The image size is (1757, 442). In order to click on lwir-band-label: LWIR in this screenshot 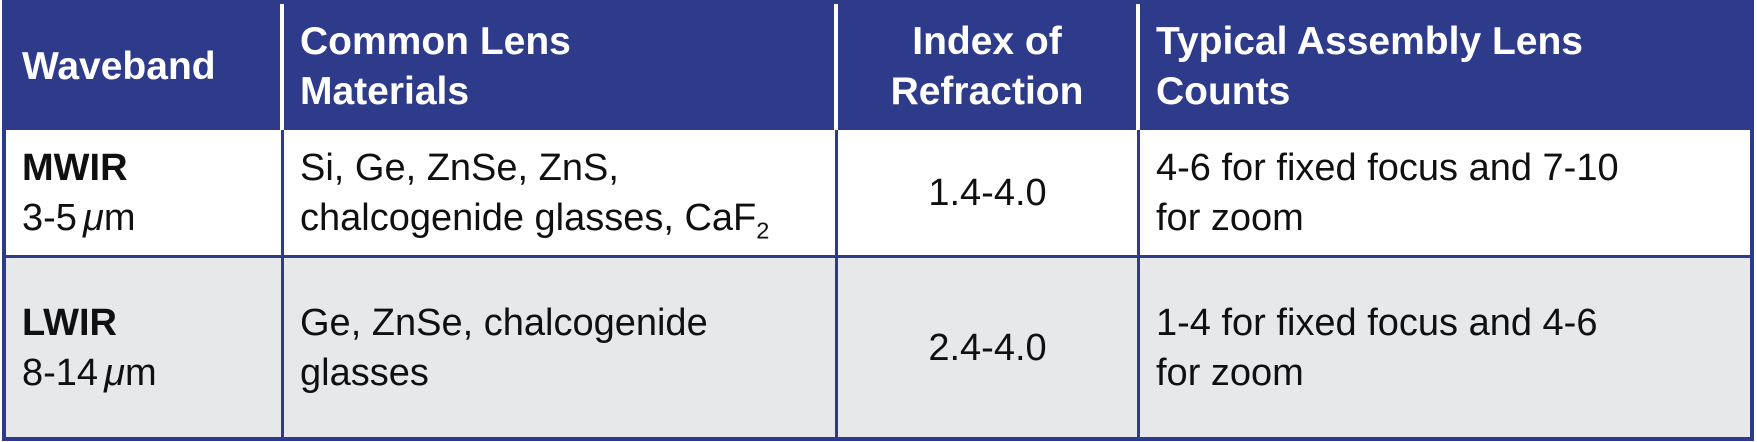, I will do `click(69, 322)`.